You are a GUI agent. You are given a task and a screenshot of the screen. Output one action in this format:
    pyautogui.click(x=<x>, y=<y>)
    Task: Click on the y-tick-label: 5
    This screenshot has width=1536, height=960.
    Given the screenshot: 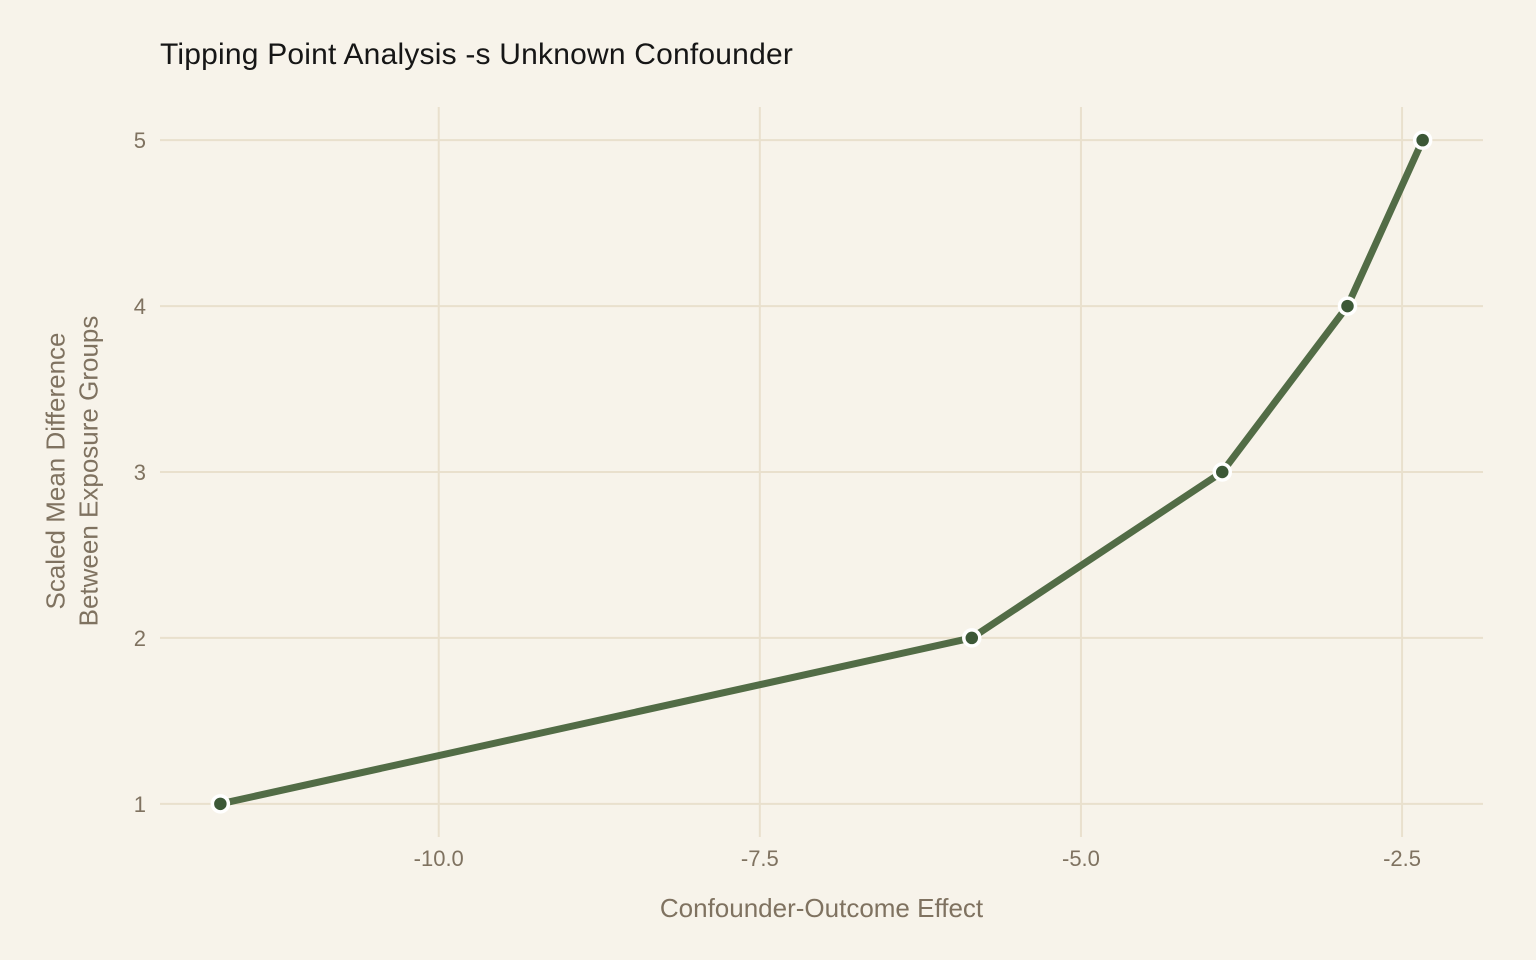 What is the action you would take?
    pyautogui.click(x=140, y=140)
    